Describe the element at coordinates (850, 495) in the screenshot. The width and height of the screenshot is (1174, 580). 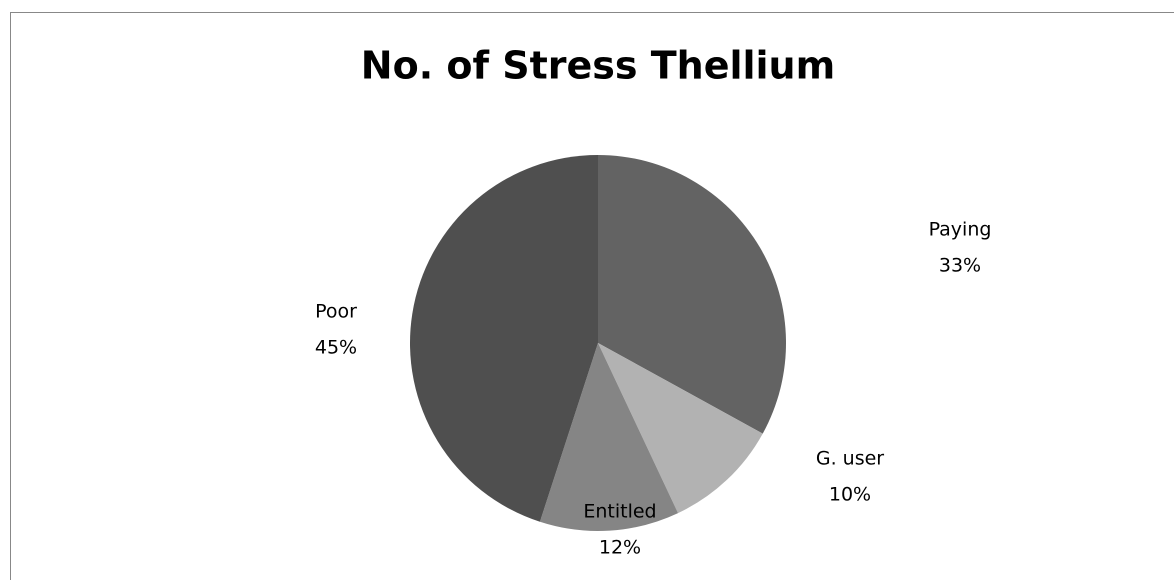
I see `slice-value-label: 10%` at that location.